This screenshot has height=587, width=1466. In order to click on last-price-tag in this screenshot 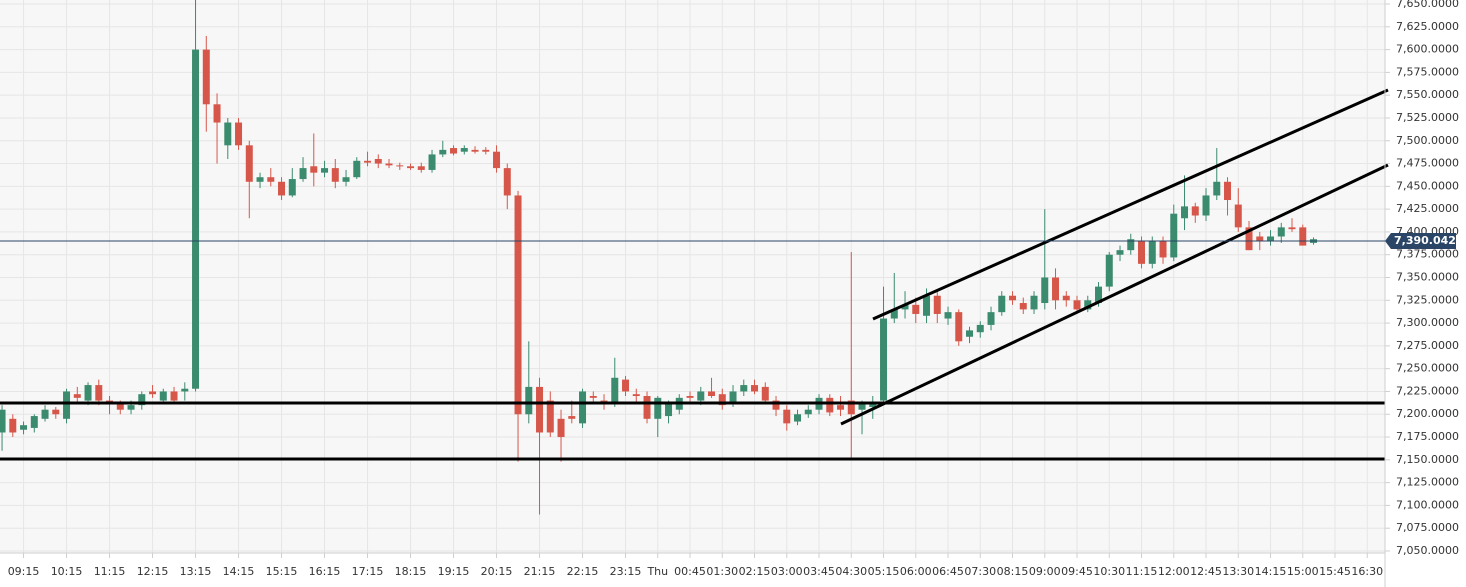, I will do `click(1420, 240)`.